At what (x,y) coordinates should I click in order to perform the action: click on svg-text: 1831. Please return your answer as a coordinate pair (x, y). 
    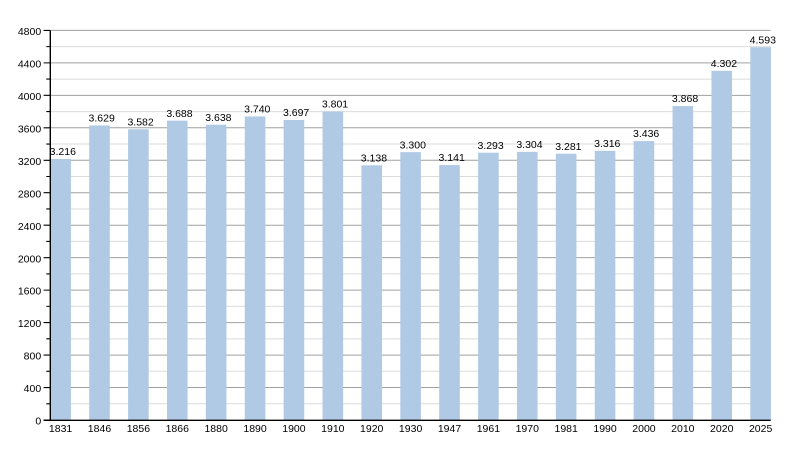
    Looking at the image, I should click on (61, 429).